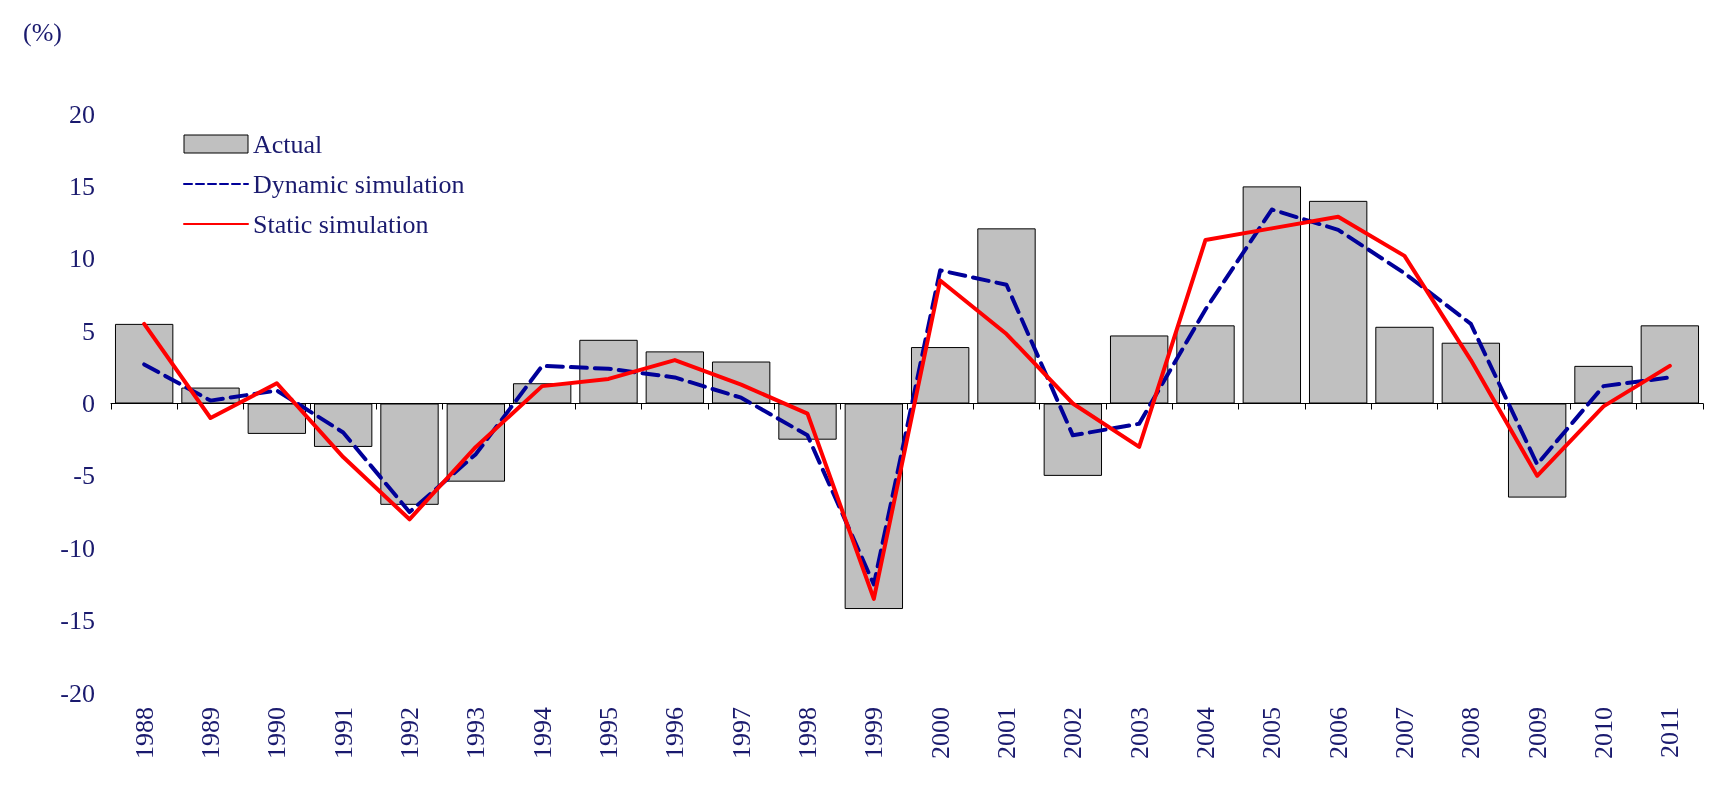 Image resolution: width=1723 pixels, height=811 pixels. Describe the element at coordinates (88, 331) in the screenshot. I see `y-tick-label: 5` at that location.